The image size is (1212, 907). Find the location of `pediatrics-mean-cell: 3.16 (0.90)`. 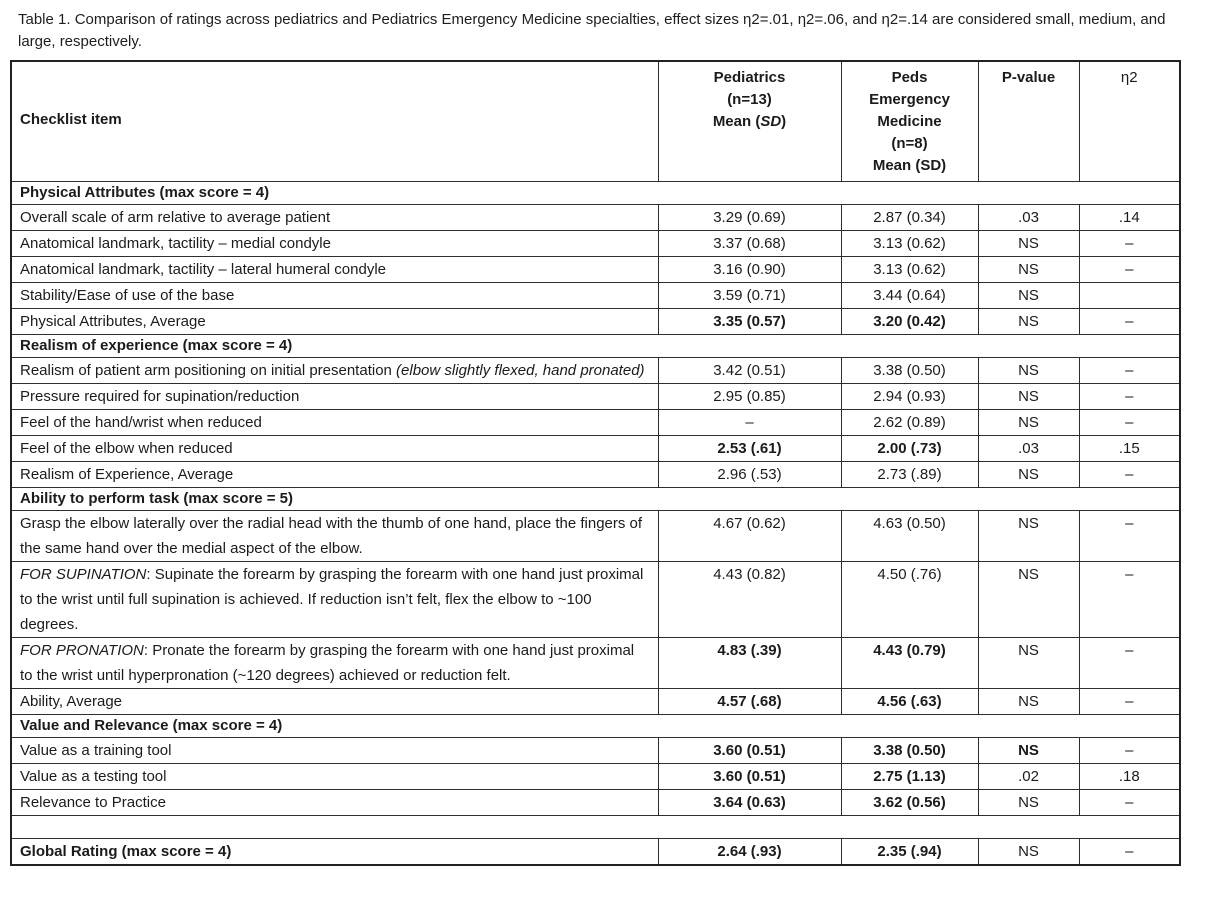

pediatrics-mean-cell: 3.16 (0.90) is located at coordinates (749, 269).